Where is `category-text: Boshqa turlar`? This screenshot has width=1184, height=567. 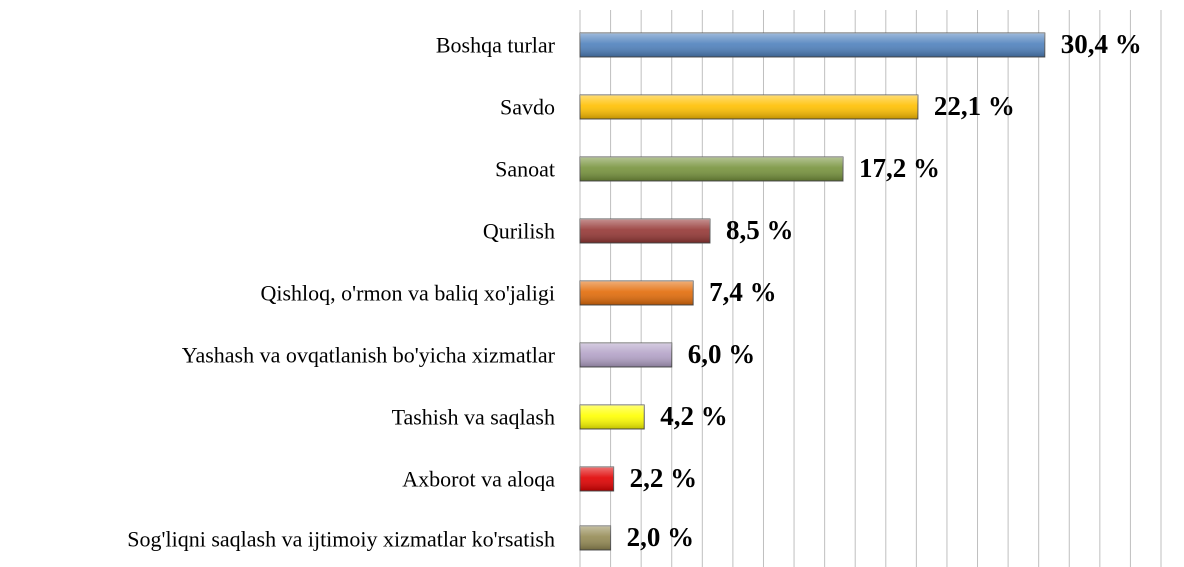 category-text: Boshqa turlar is located at coordinates (495, 45).